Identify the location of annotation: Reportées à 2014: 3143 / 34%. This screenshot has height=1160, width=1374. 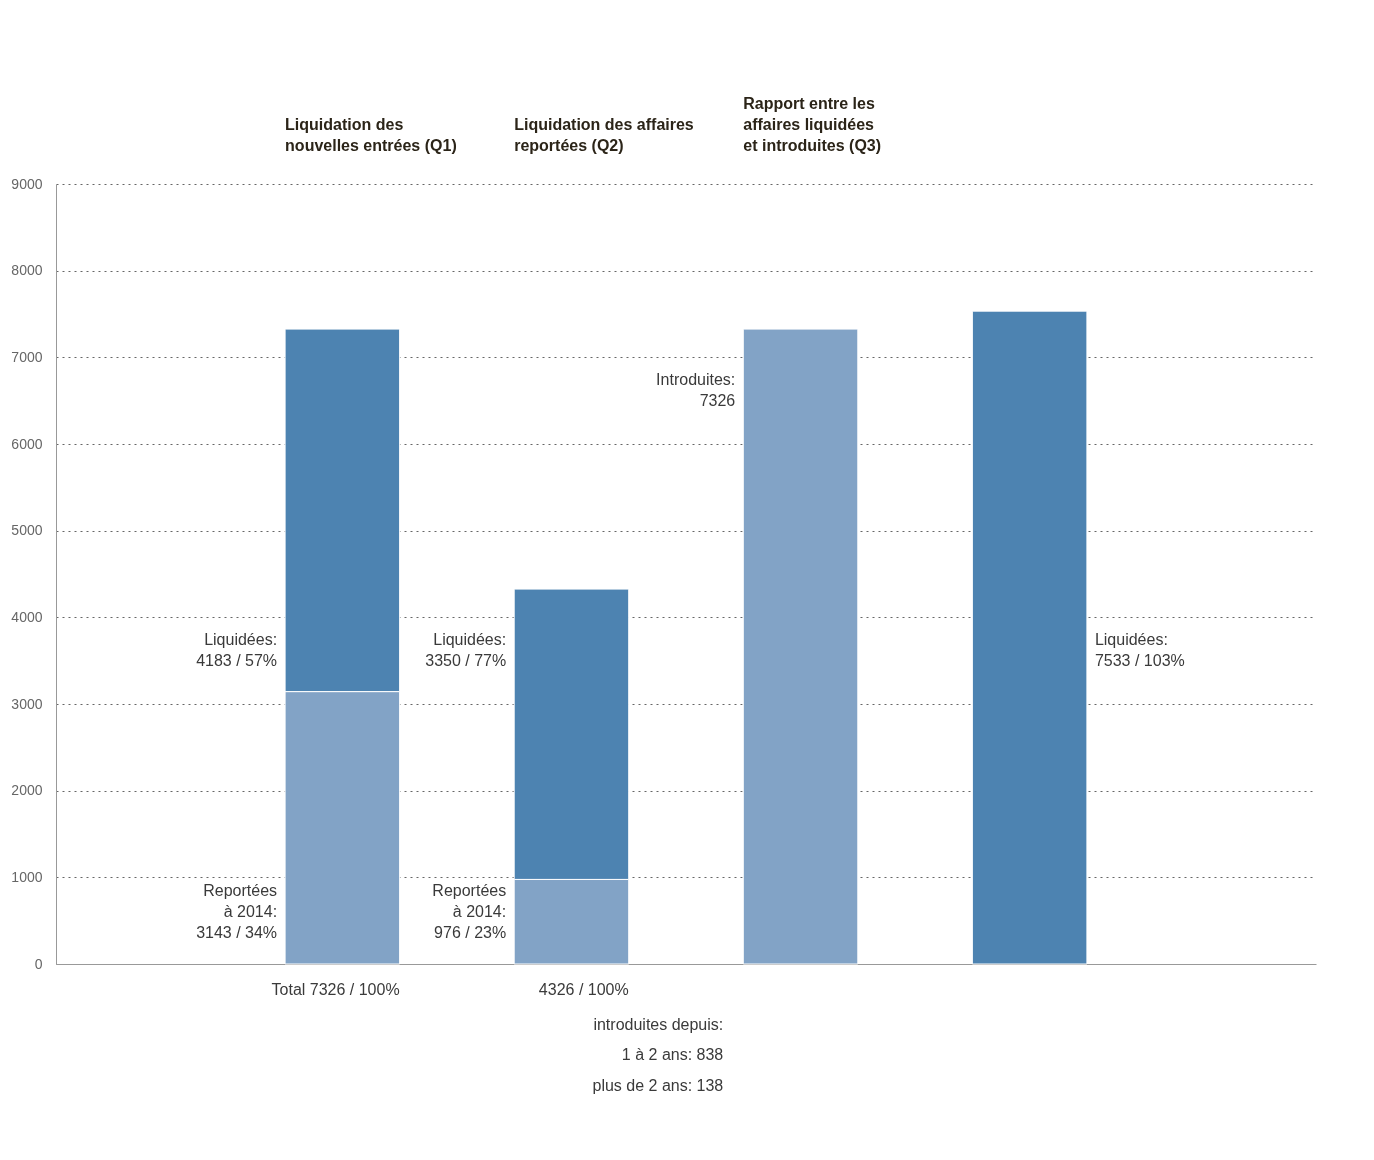
(237, 912).